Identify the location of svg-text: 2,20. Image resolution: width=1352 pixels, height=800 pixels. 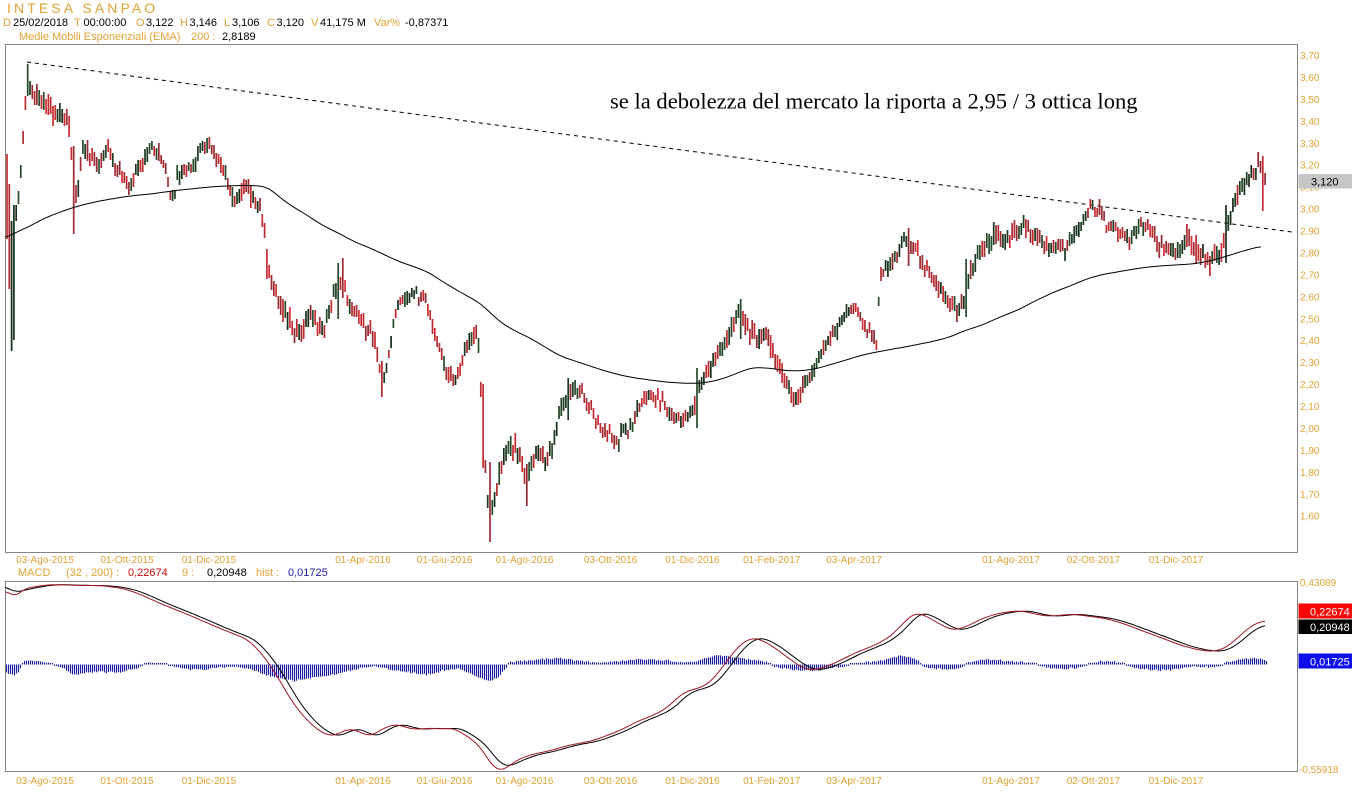
(1310, 385).